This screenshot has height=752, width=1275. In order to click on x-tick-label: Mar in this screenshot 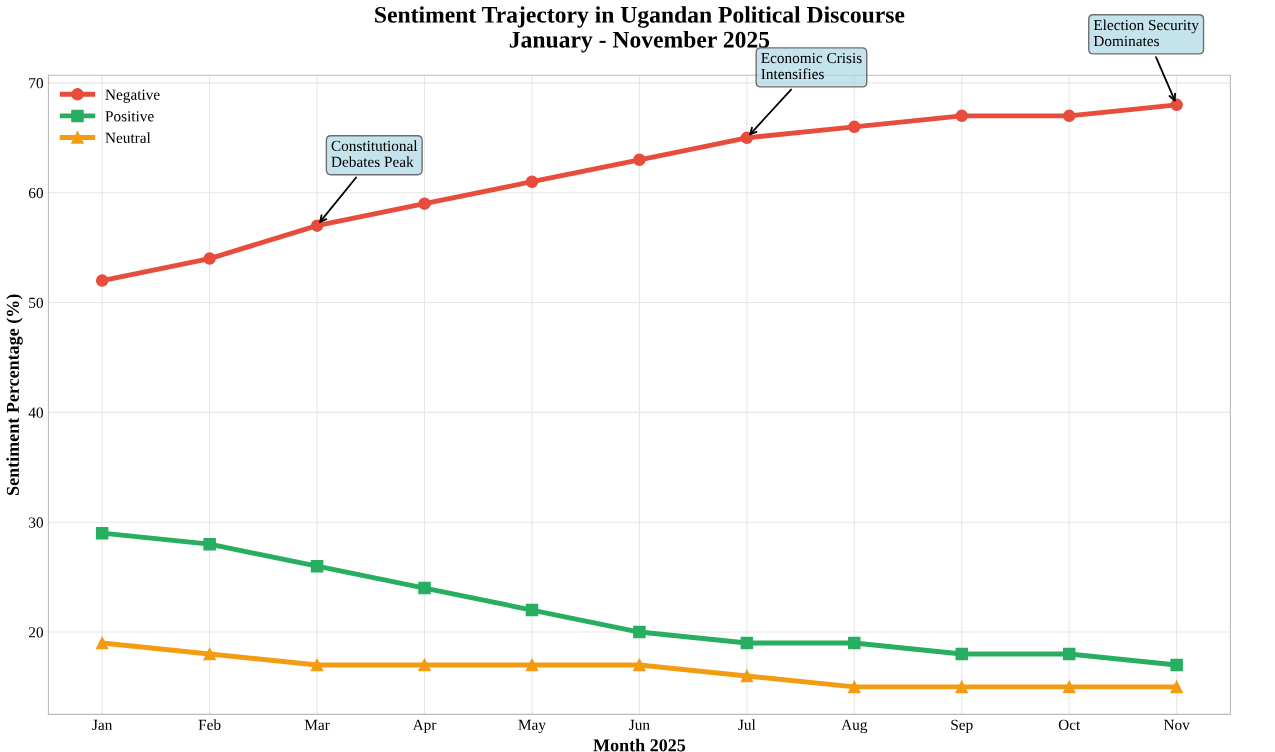, I will do `click(317, 725)`.